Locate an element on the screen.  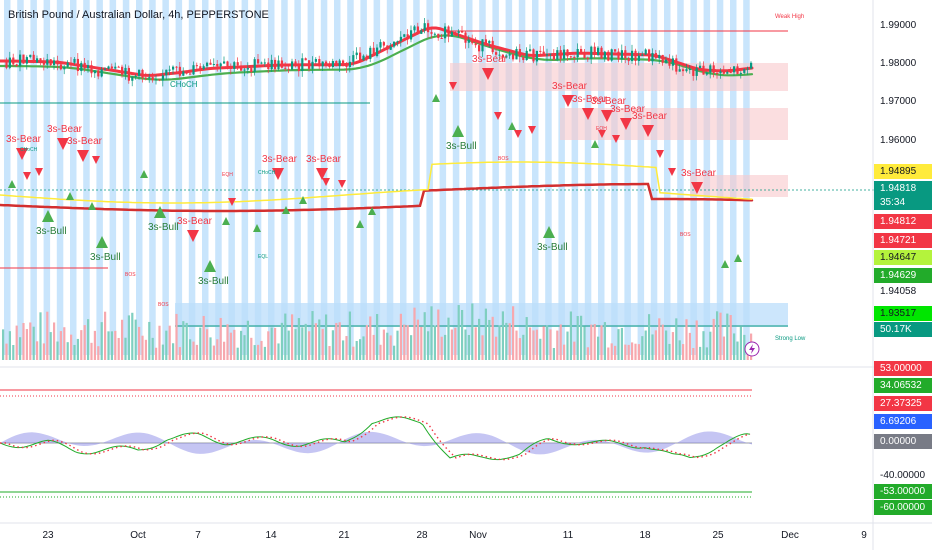
price-label: 1.94629 is located at coordinates (903, 275).